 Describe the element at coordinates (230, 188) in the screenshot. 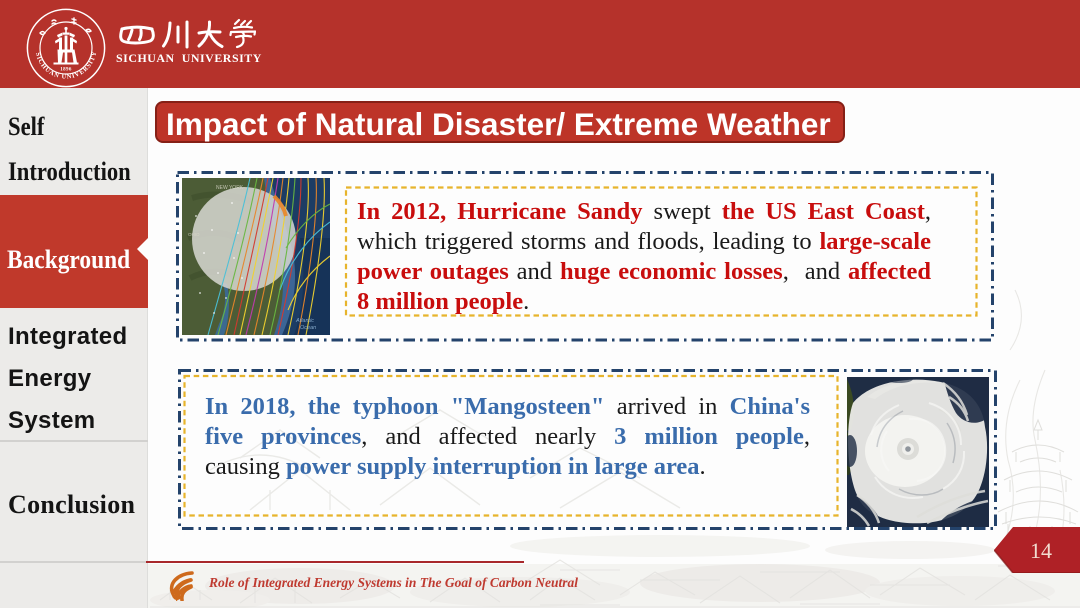

I see `svg-text: NEW YORK` at that location.